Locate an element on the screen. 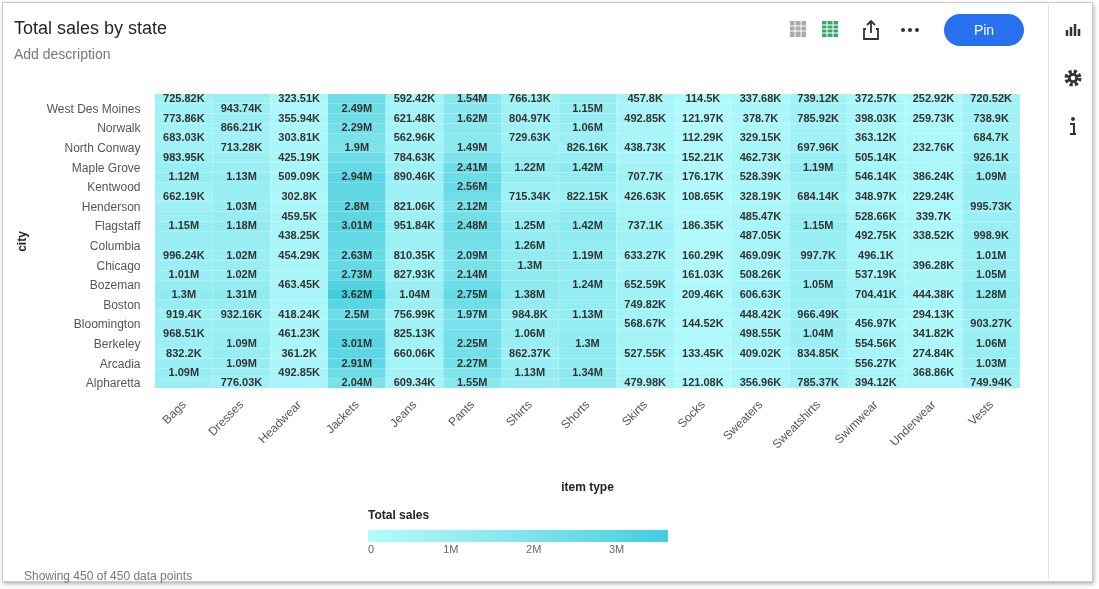 Image resolution: width=1099 pixels, height=589 pixels. data-label: 919.4K is located at coordinates (184, 313).